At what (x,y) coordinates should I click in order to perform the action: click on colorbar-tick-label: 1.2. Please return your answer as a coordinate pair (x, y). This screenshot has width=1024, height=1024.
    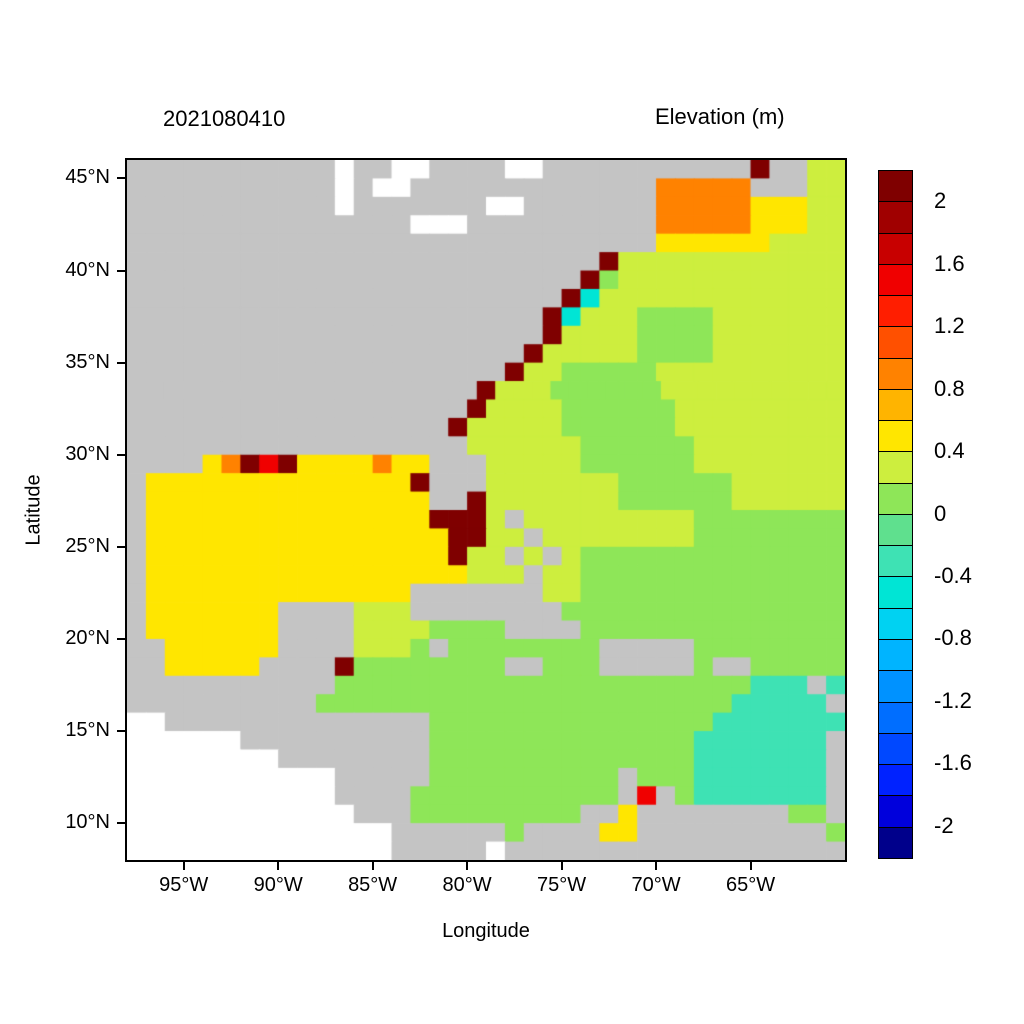
    Looking at the image, I should click on (949, 326).